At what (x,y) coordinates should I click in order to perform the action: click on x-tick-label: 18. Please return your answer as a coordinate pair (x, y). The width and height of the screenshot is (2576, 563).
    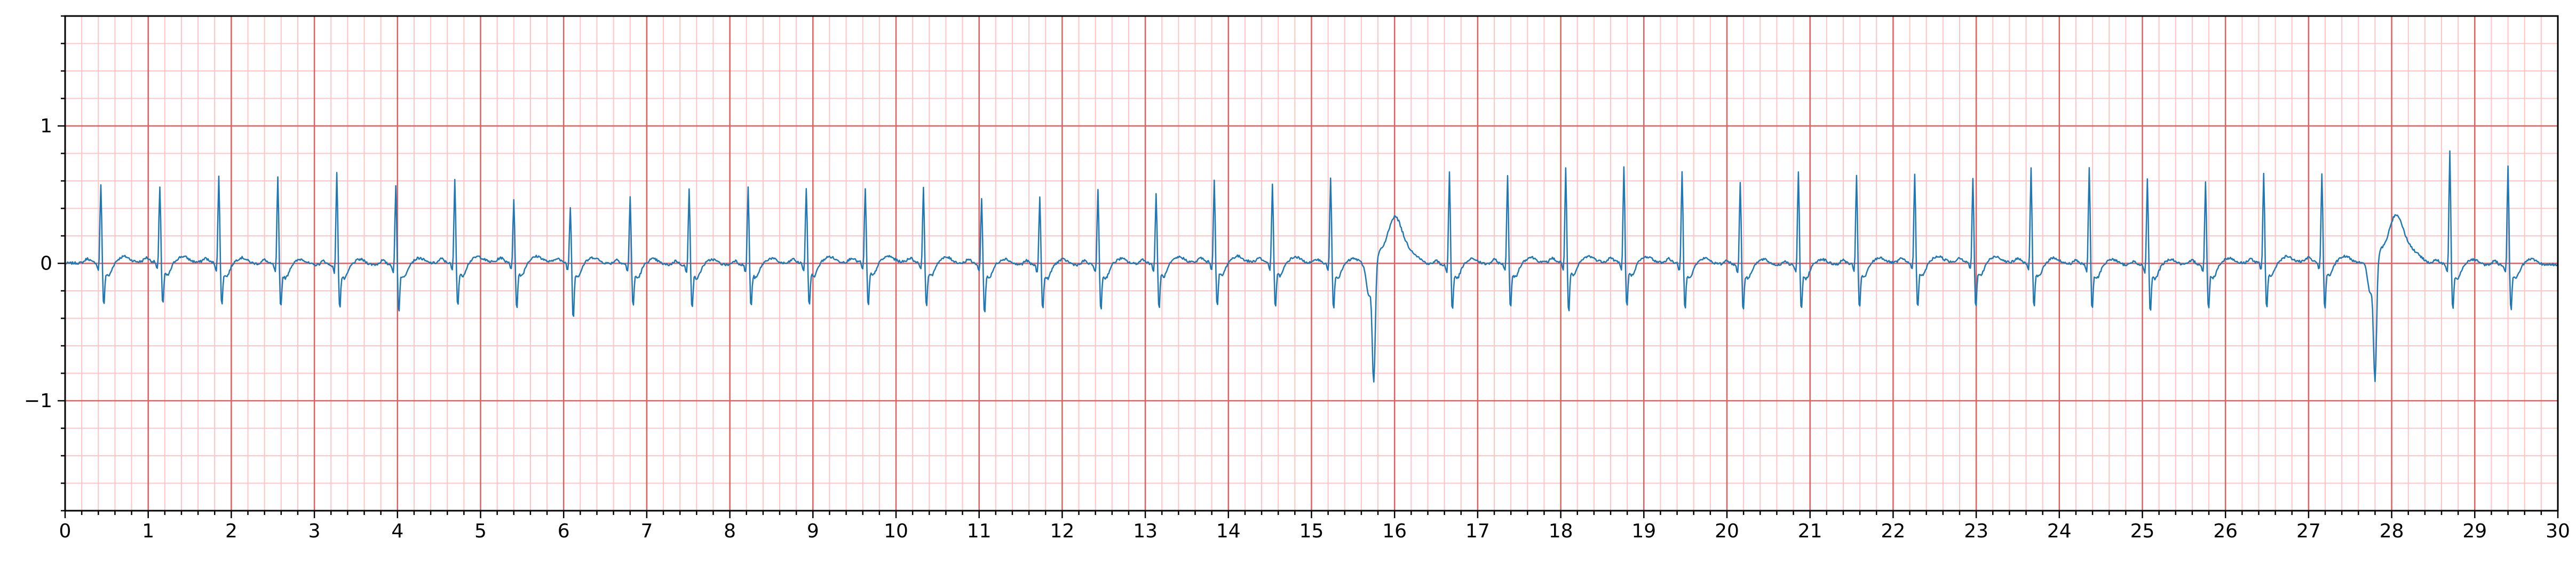
    Looking at the image, I should click on (1561, 531).